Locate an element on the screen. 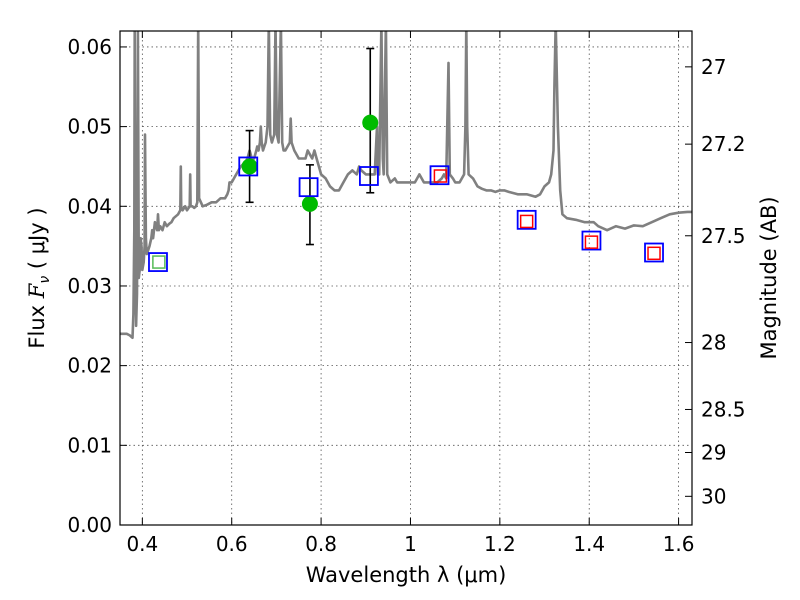  x-tick-label: 1.6 is located at coordinates (679, 544).